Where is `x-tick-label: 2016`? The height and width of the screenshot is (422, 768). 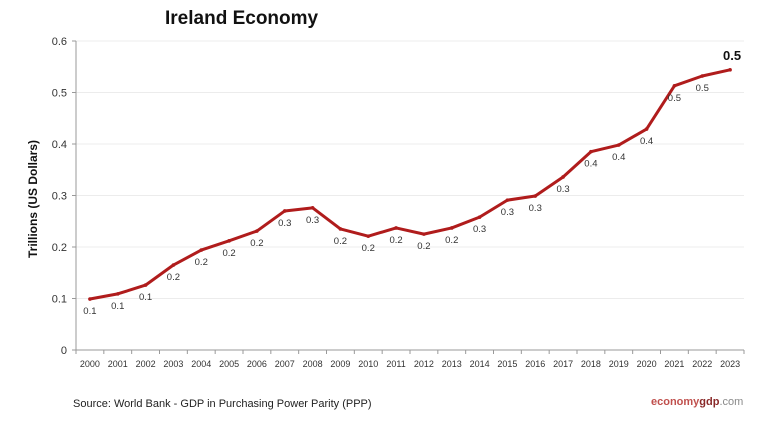
x-tick-label: 2016 is located at coordinates (535, 364).